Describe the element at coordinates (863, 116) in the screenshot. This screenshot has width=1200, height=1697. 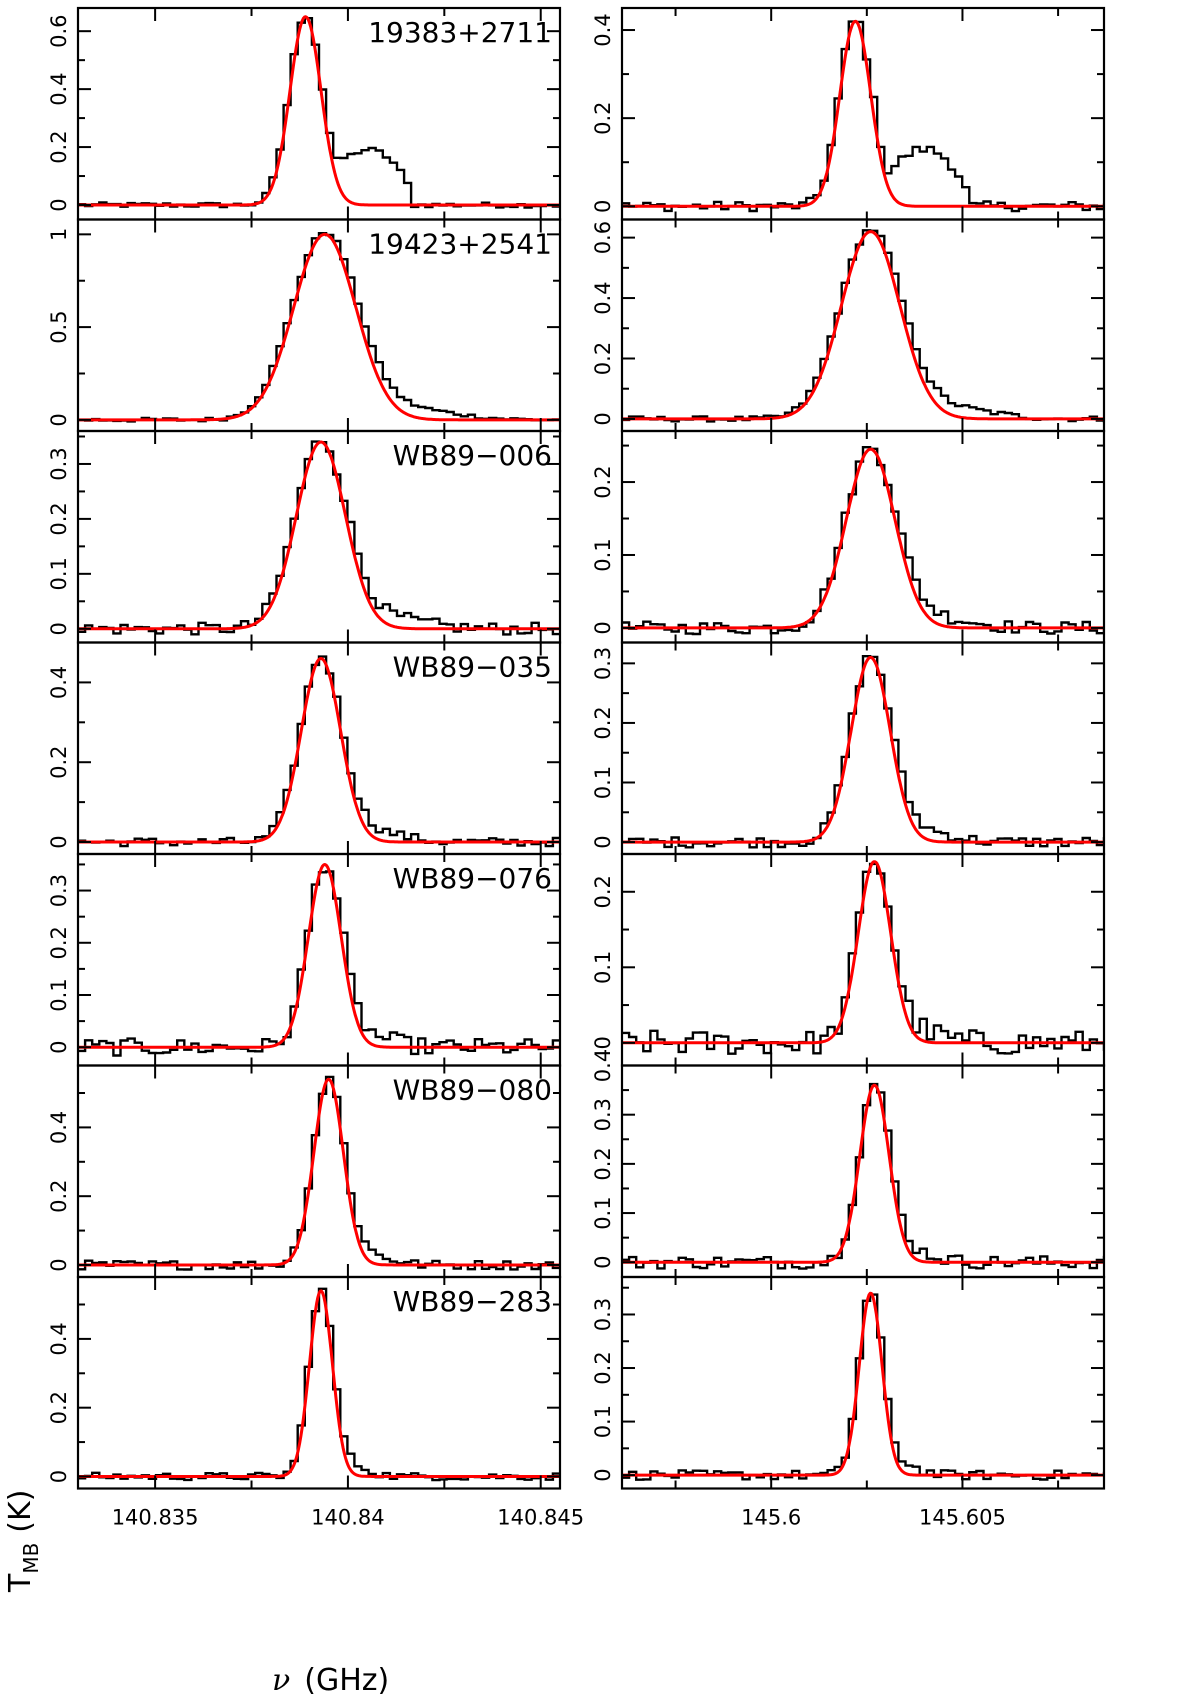
I see `observed-spectrum-1-right` at that location.